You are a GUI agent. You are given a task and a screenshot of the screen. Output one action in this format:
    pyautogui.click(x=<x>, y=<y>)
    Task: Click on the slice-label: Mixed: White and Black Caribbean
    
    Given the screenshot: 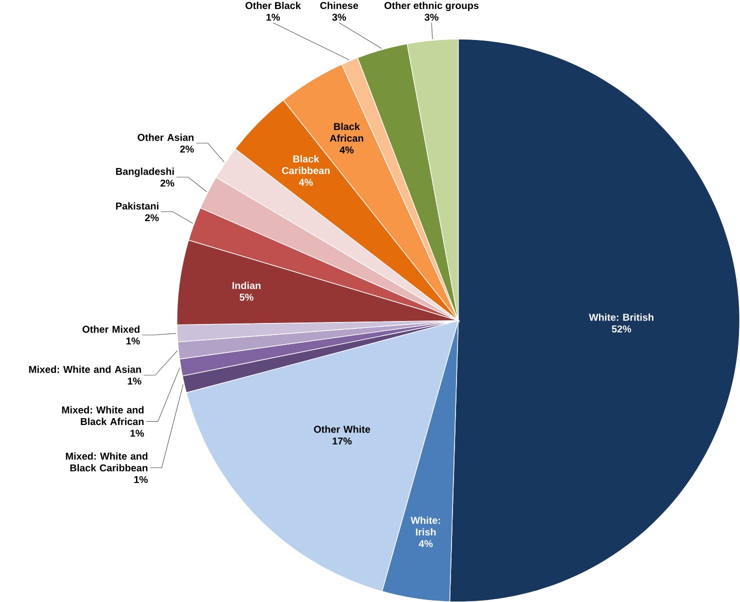 What is the action you would take?
    pyautogui.click(x=107, y=462)
    